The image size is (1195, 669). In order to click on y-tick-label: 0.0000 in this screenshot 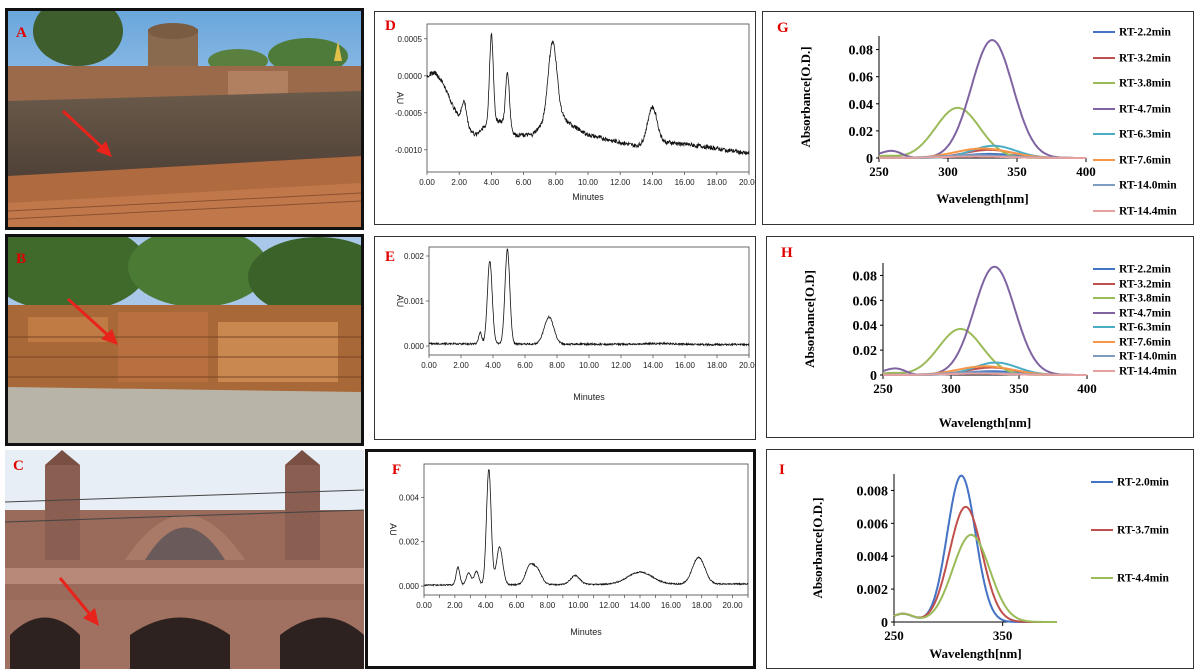, I will do `click(410, 76)`.